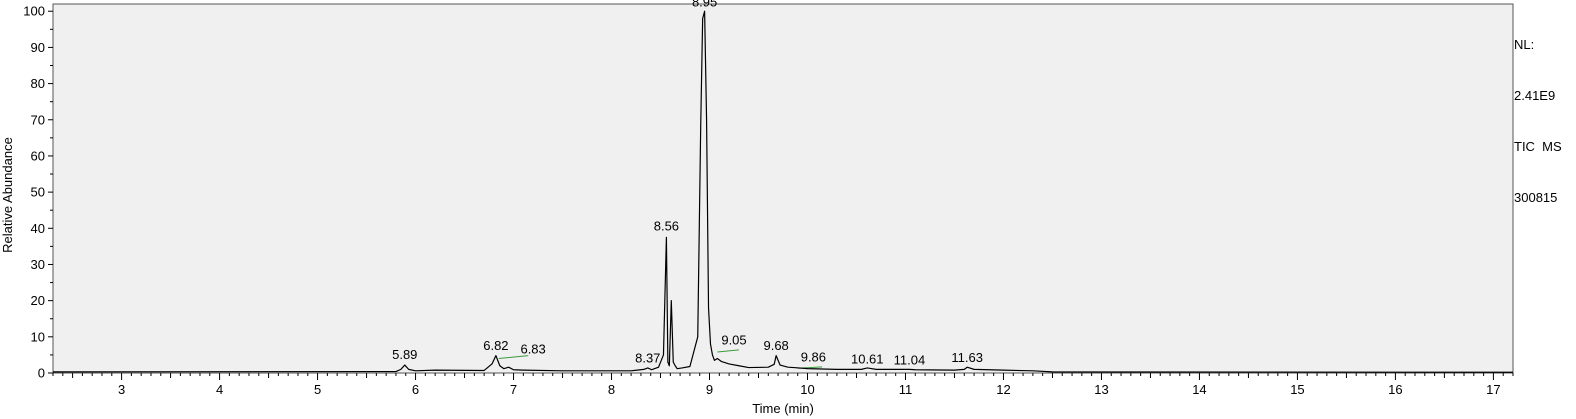  What do you see at coordinates (647, 358) in the screenshot?
I see `peak-label: 8.37` at bounding box center [647, 358].